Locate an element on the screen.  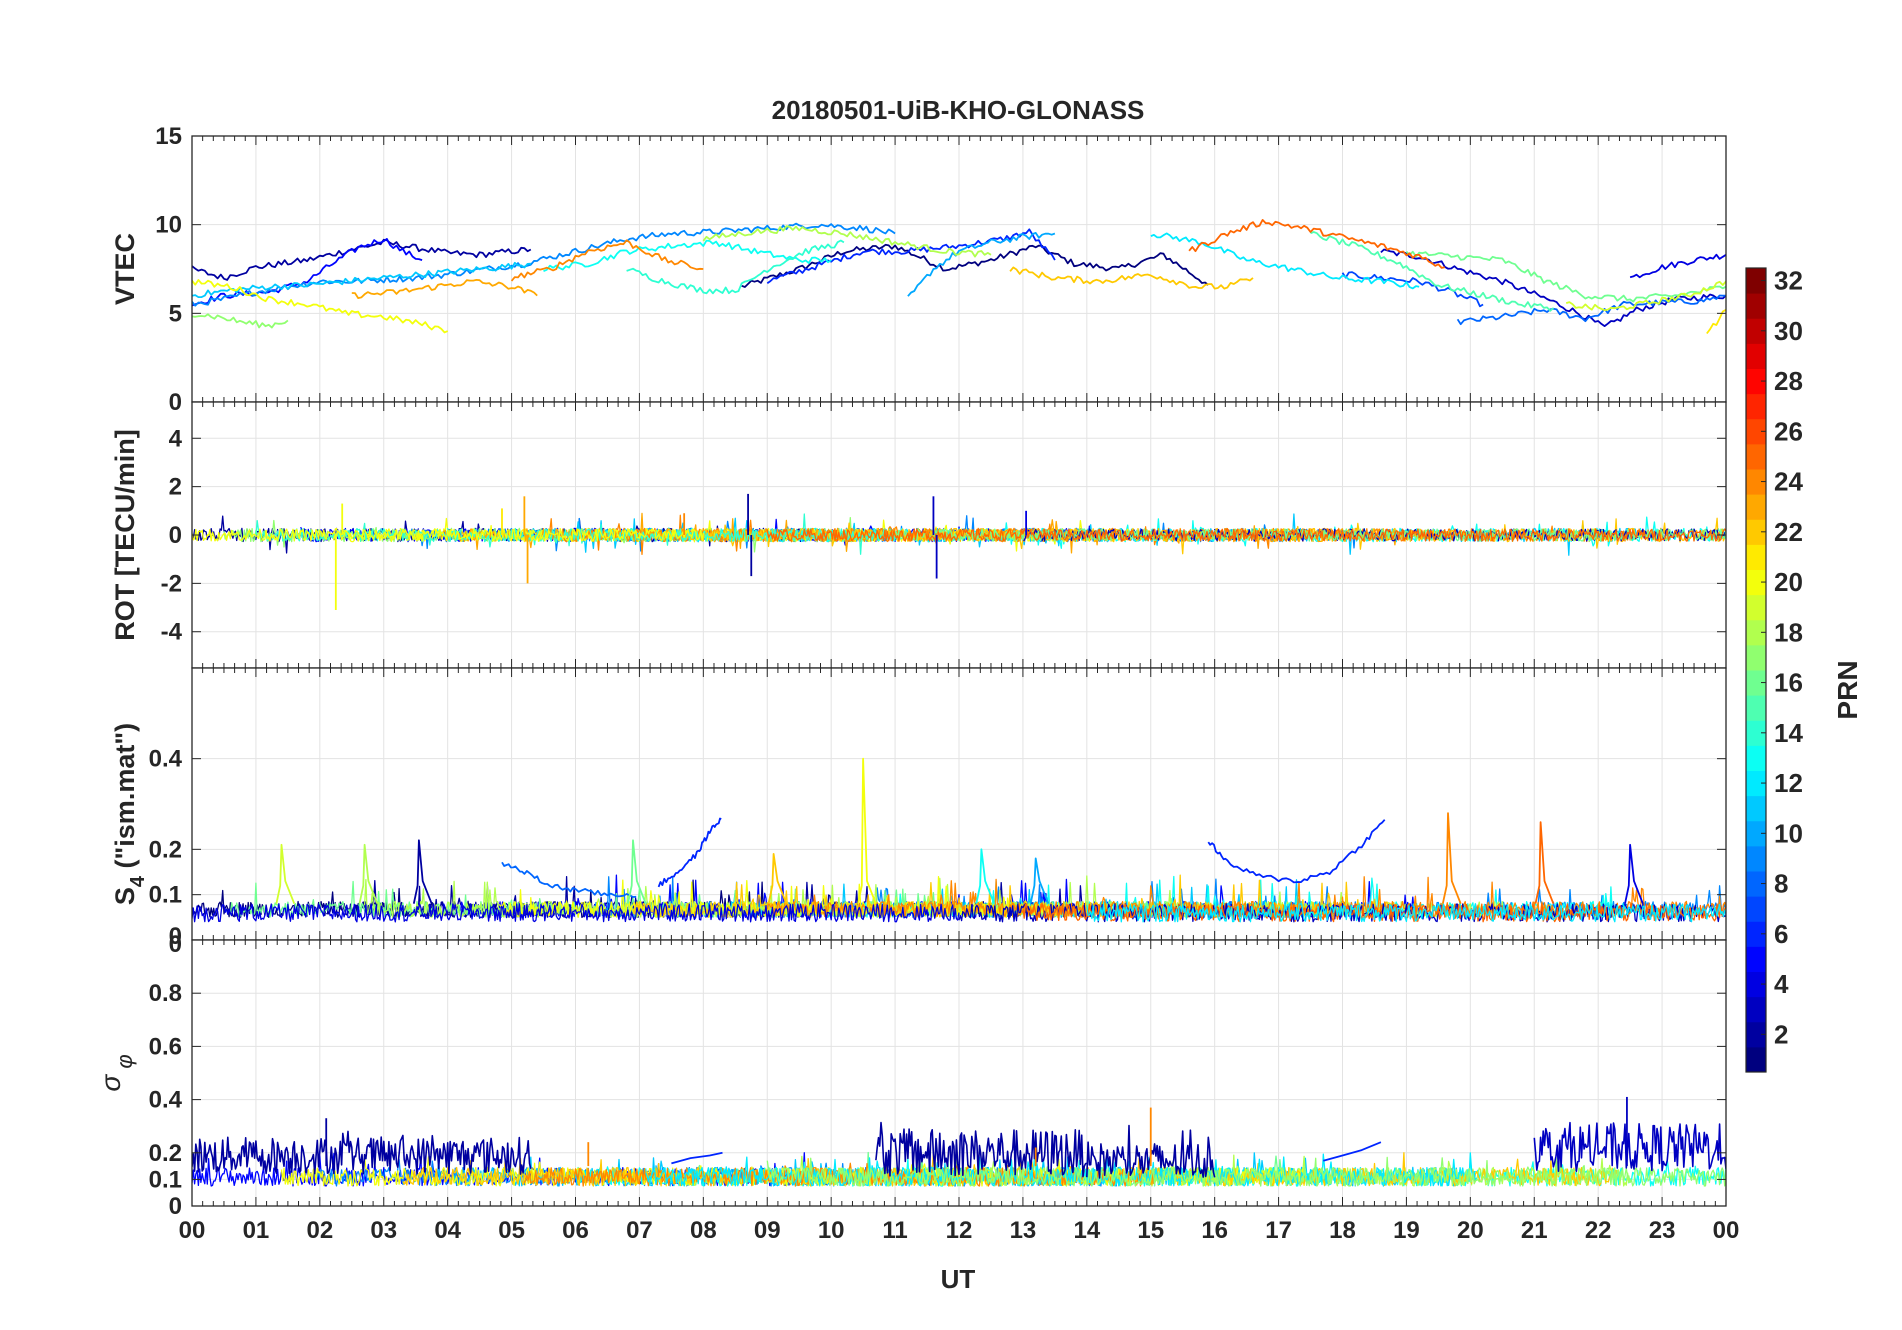
y-tick-label: -4 is located at coordinates (172, 632).